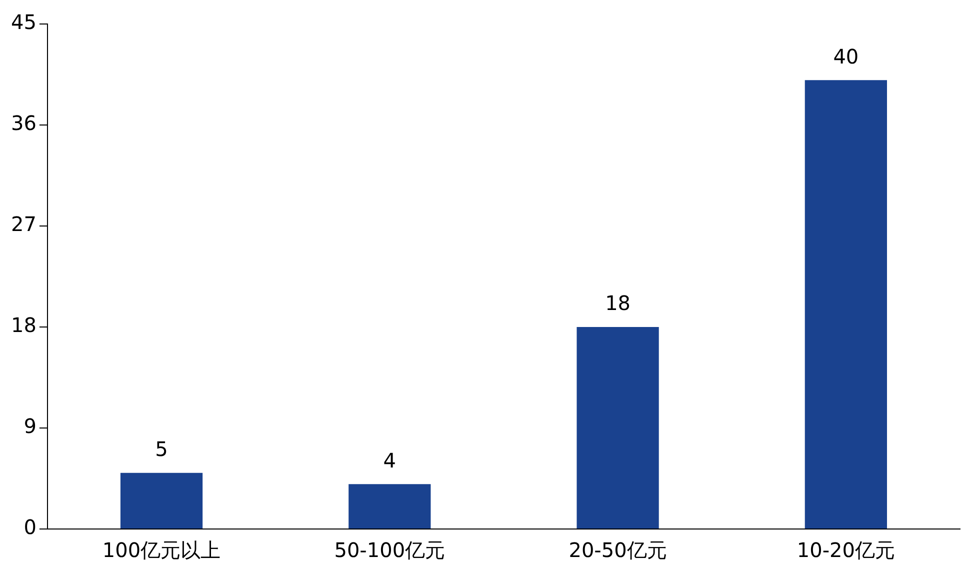  What do you see at coordinates (390, 550) in the screenshot?
I see `x-tick-label: 50-100亿元` at bounding box center [390, 550].